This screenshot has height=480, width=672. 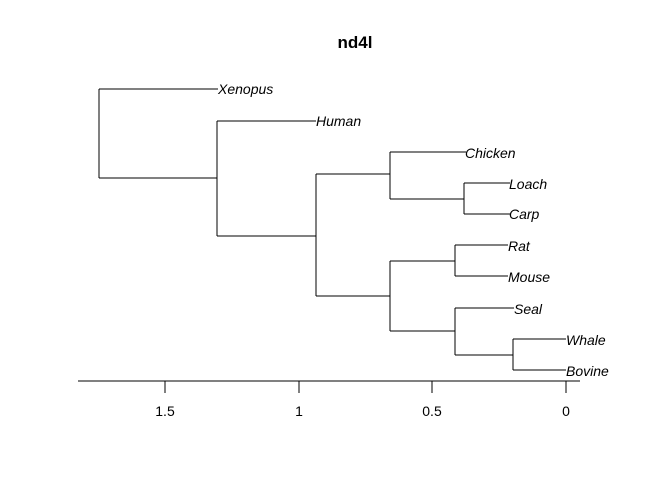 I want to click on leaf-label-human: Human, so click(x=338, y=121).